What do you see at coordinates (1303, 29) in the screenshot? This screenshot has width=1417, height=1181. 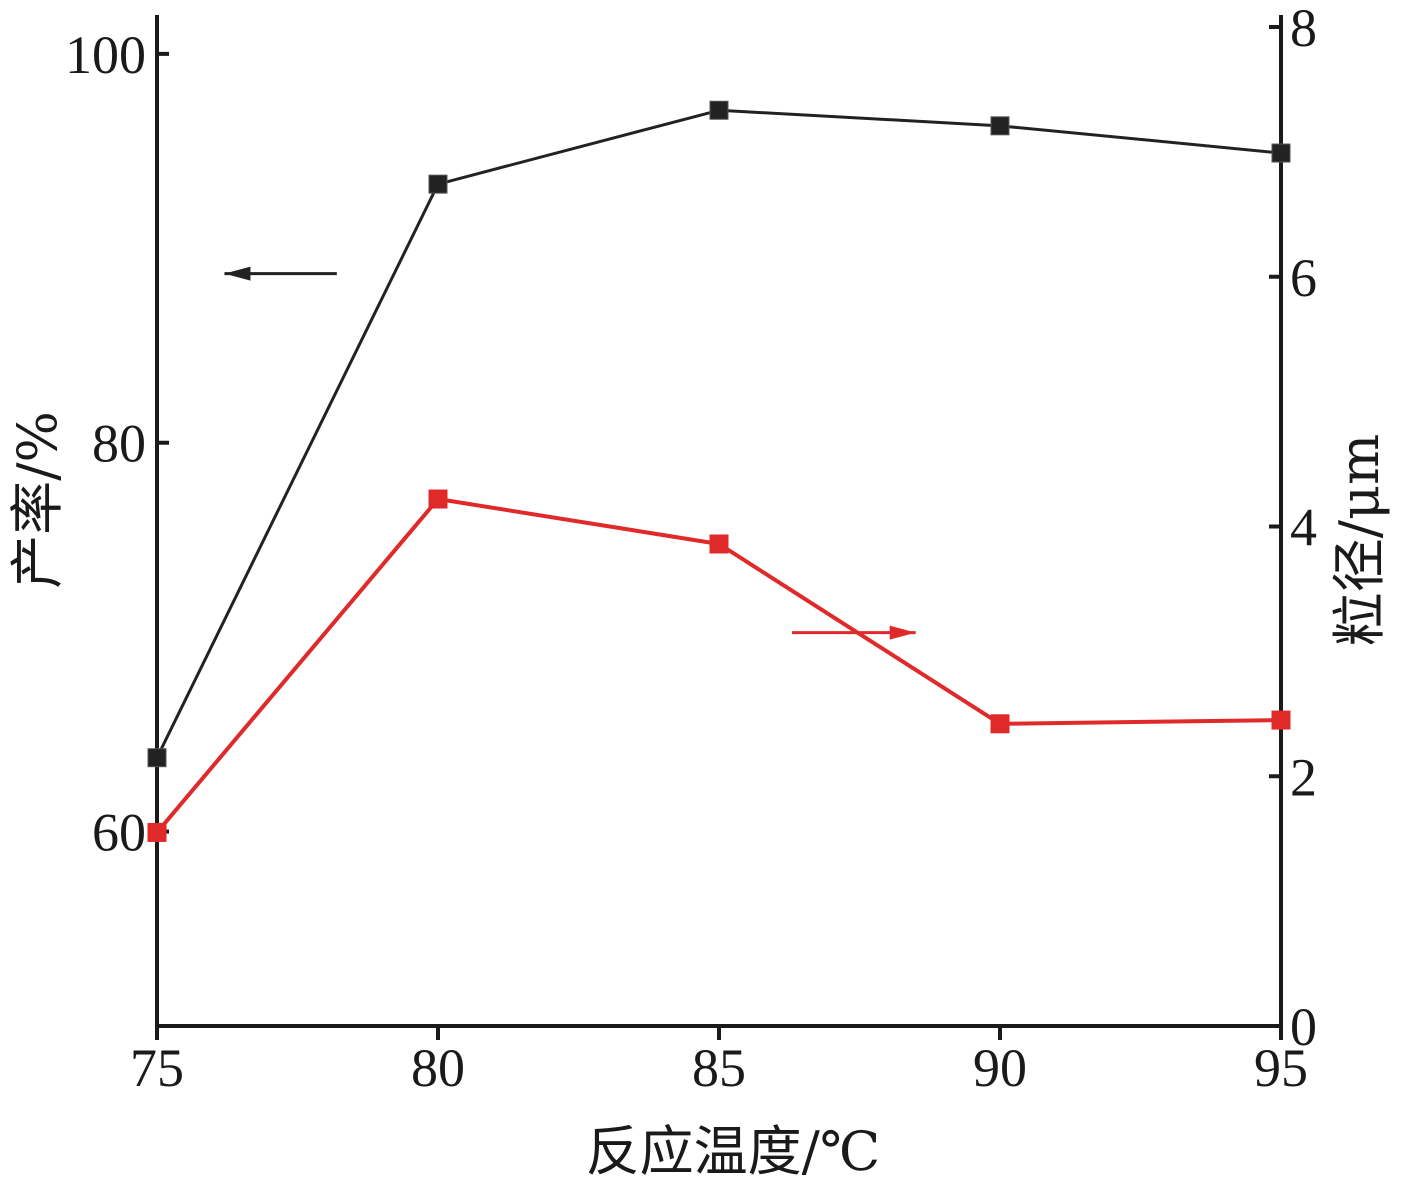 I see `right-y-tick-label: 8` at bounding box center [1303, 29].